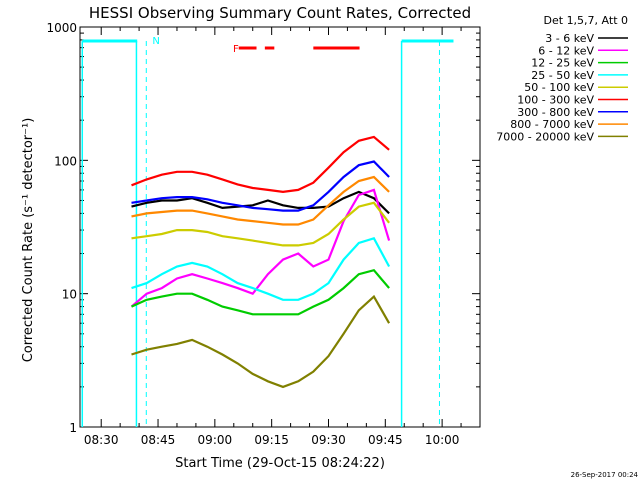  What do you see at coordinates (586, 20) in the screenshot?
I see `legend-header: Det 1,5,7, Att 0` at bounding box center [586, 20].